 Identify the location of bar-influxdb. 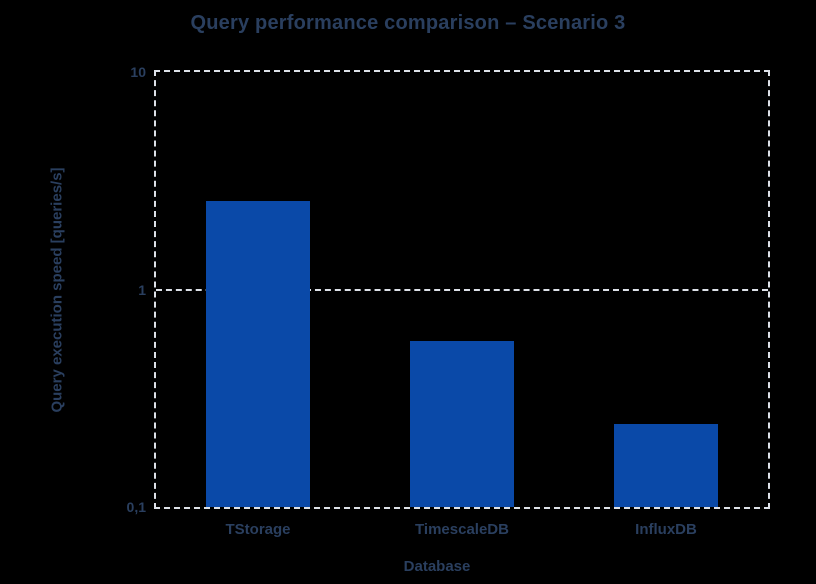
(666, 465).